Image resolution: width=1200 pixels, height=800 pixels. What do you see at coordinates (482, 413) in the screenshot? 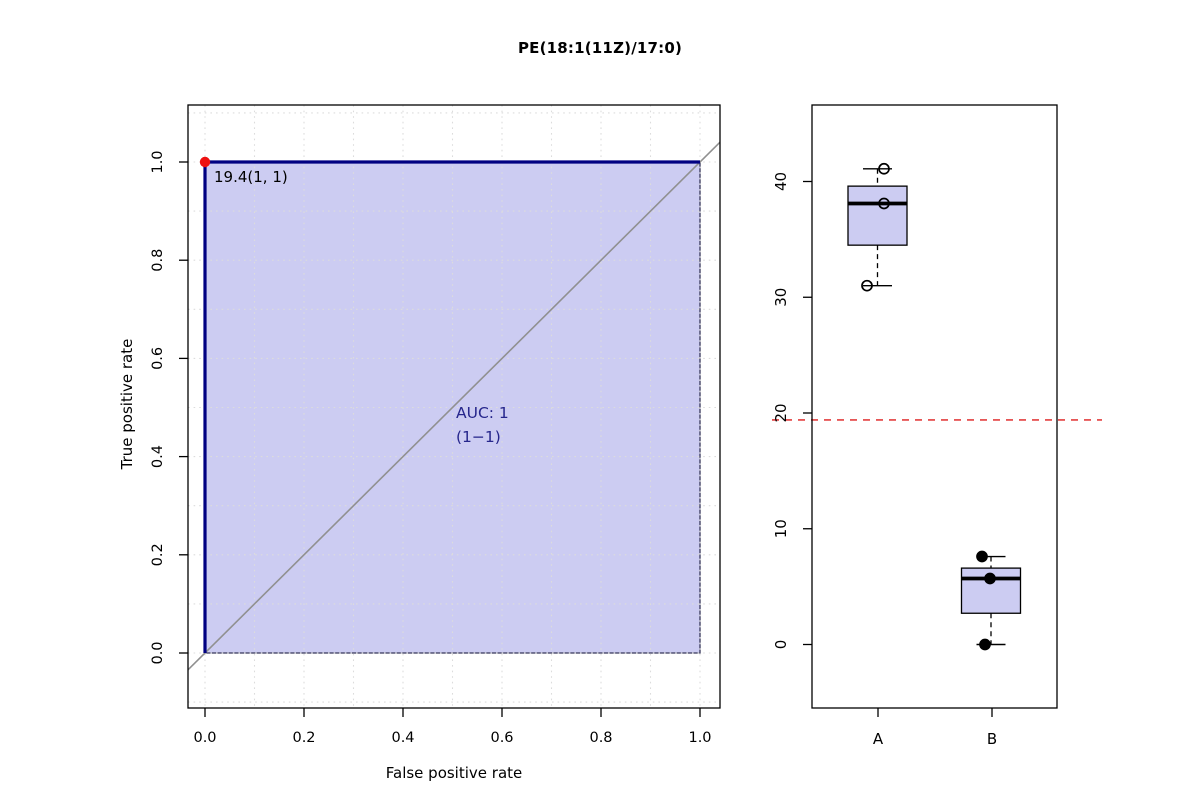
I see `auc-value-label: AUC: 1` at bounding box center [482, 413].